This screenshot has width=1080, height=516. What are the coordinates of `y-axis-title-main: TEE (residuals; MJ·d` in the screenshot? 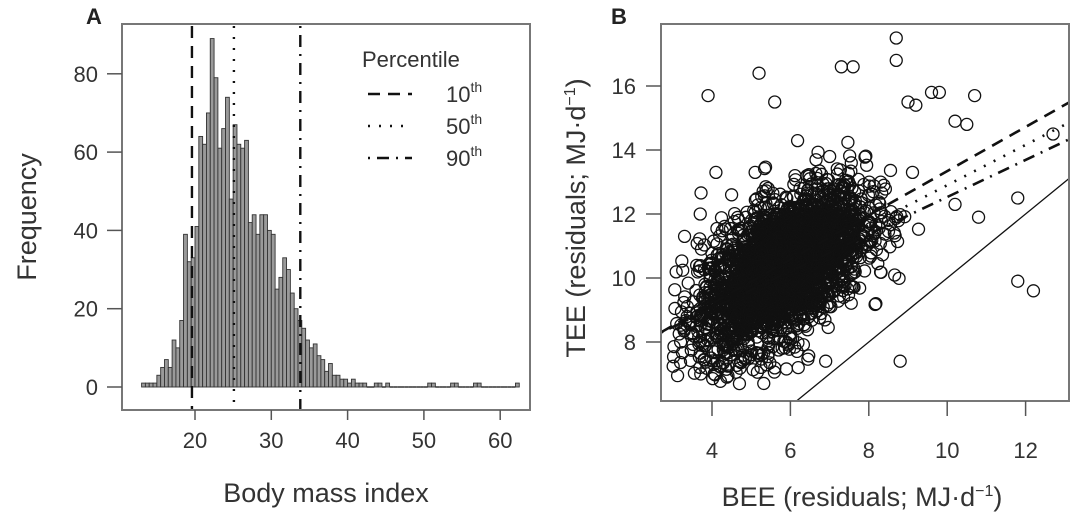 It's located at (576, 232).